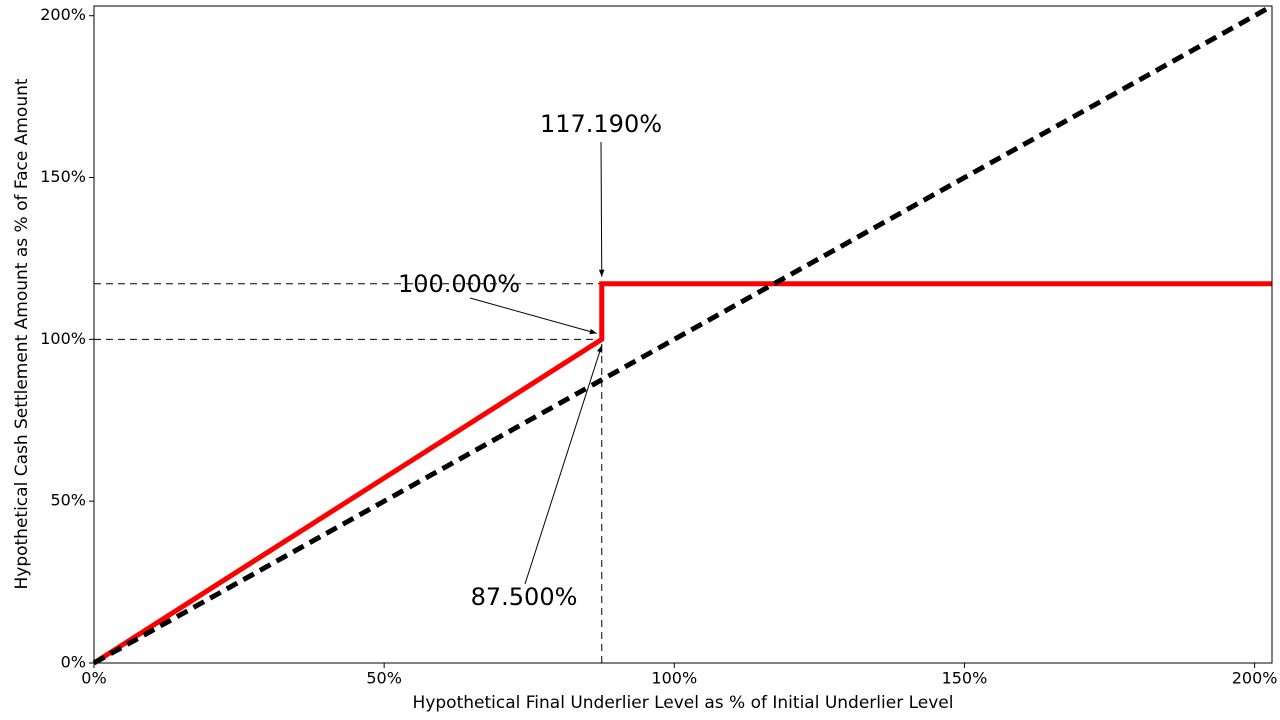  Describe the element at coordinates (459, 284) in the screenshot. I see `annotation-label: 100.000%` at that location.